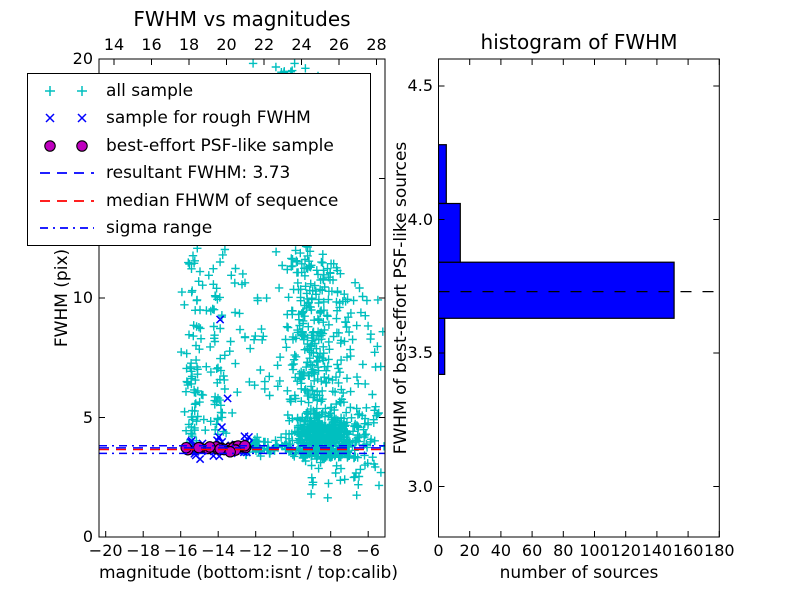 The image size is (800, 600). Describe the element at coordinates (330, 550) in the screenshot. I see `left-xtick-label: −8` at that location.